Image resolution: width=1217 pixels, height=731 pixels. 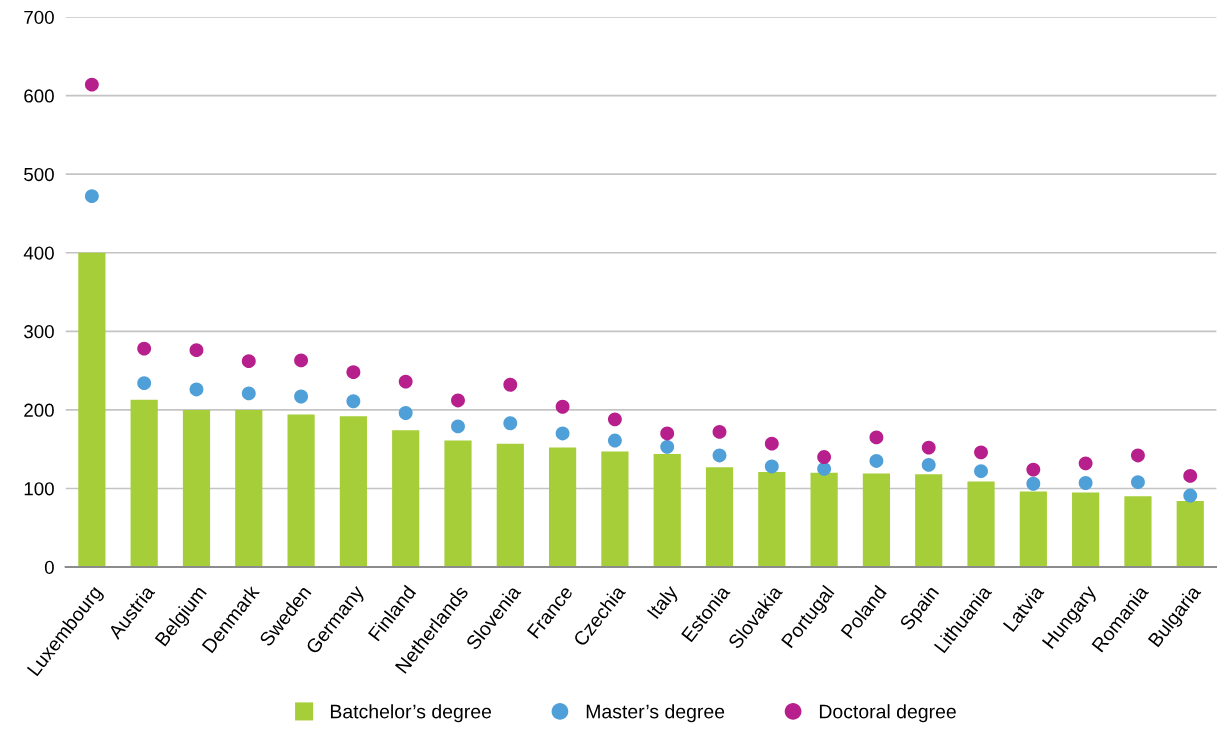 I want to click on y-tick-label: 100, so click(x=39, y=489).